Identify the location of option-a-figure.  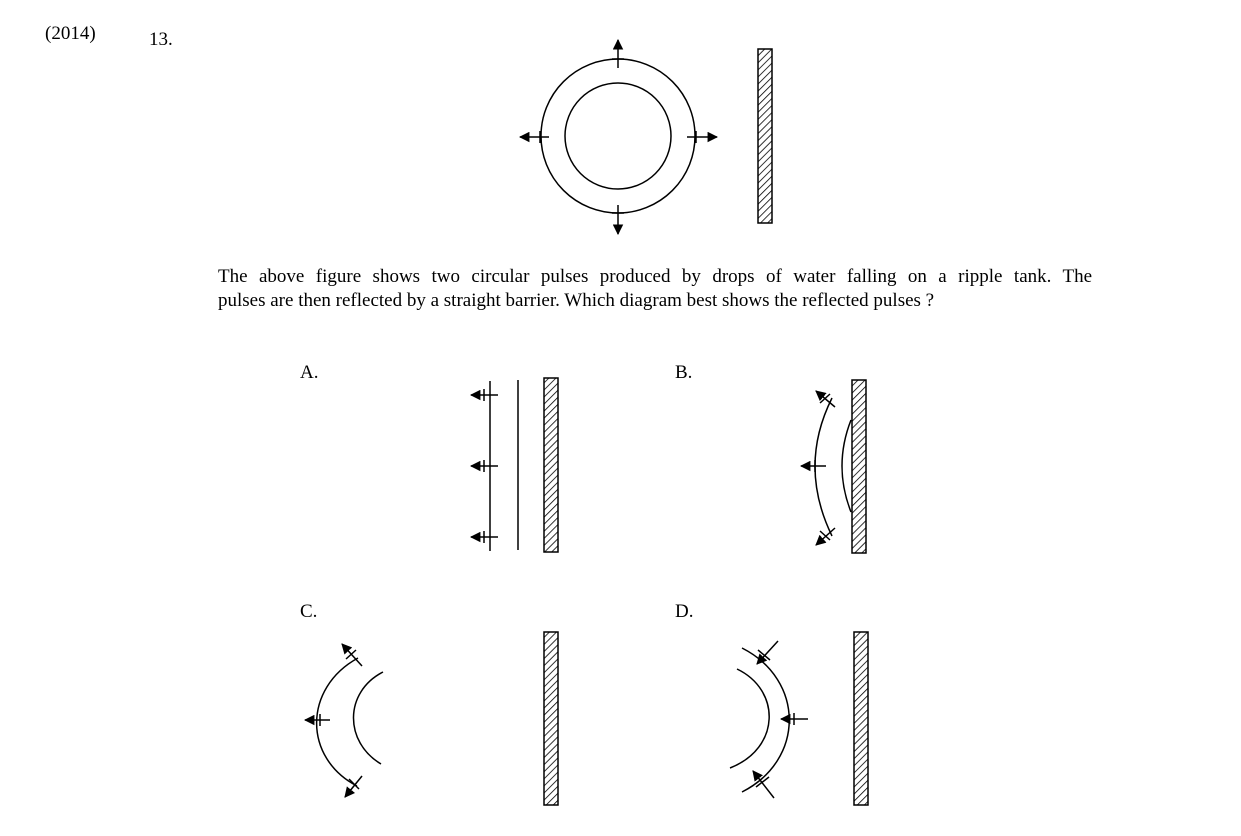
(514, 465).